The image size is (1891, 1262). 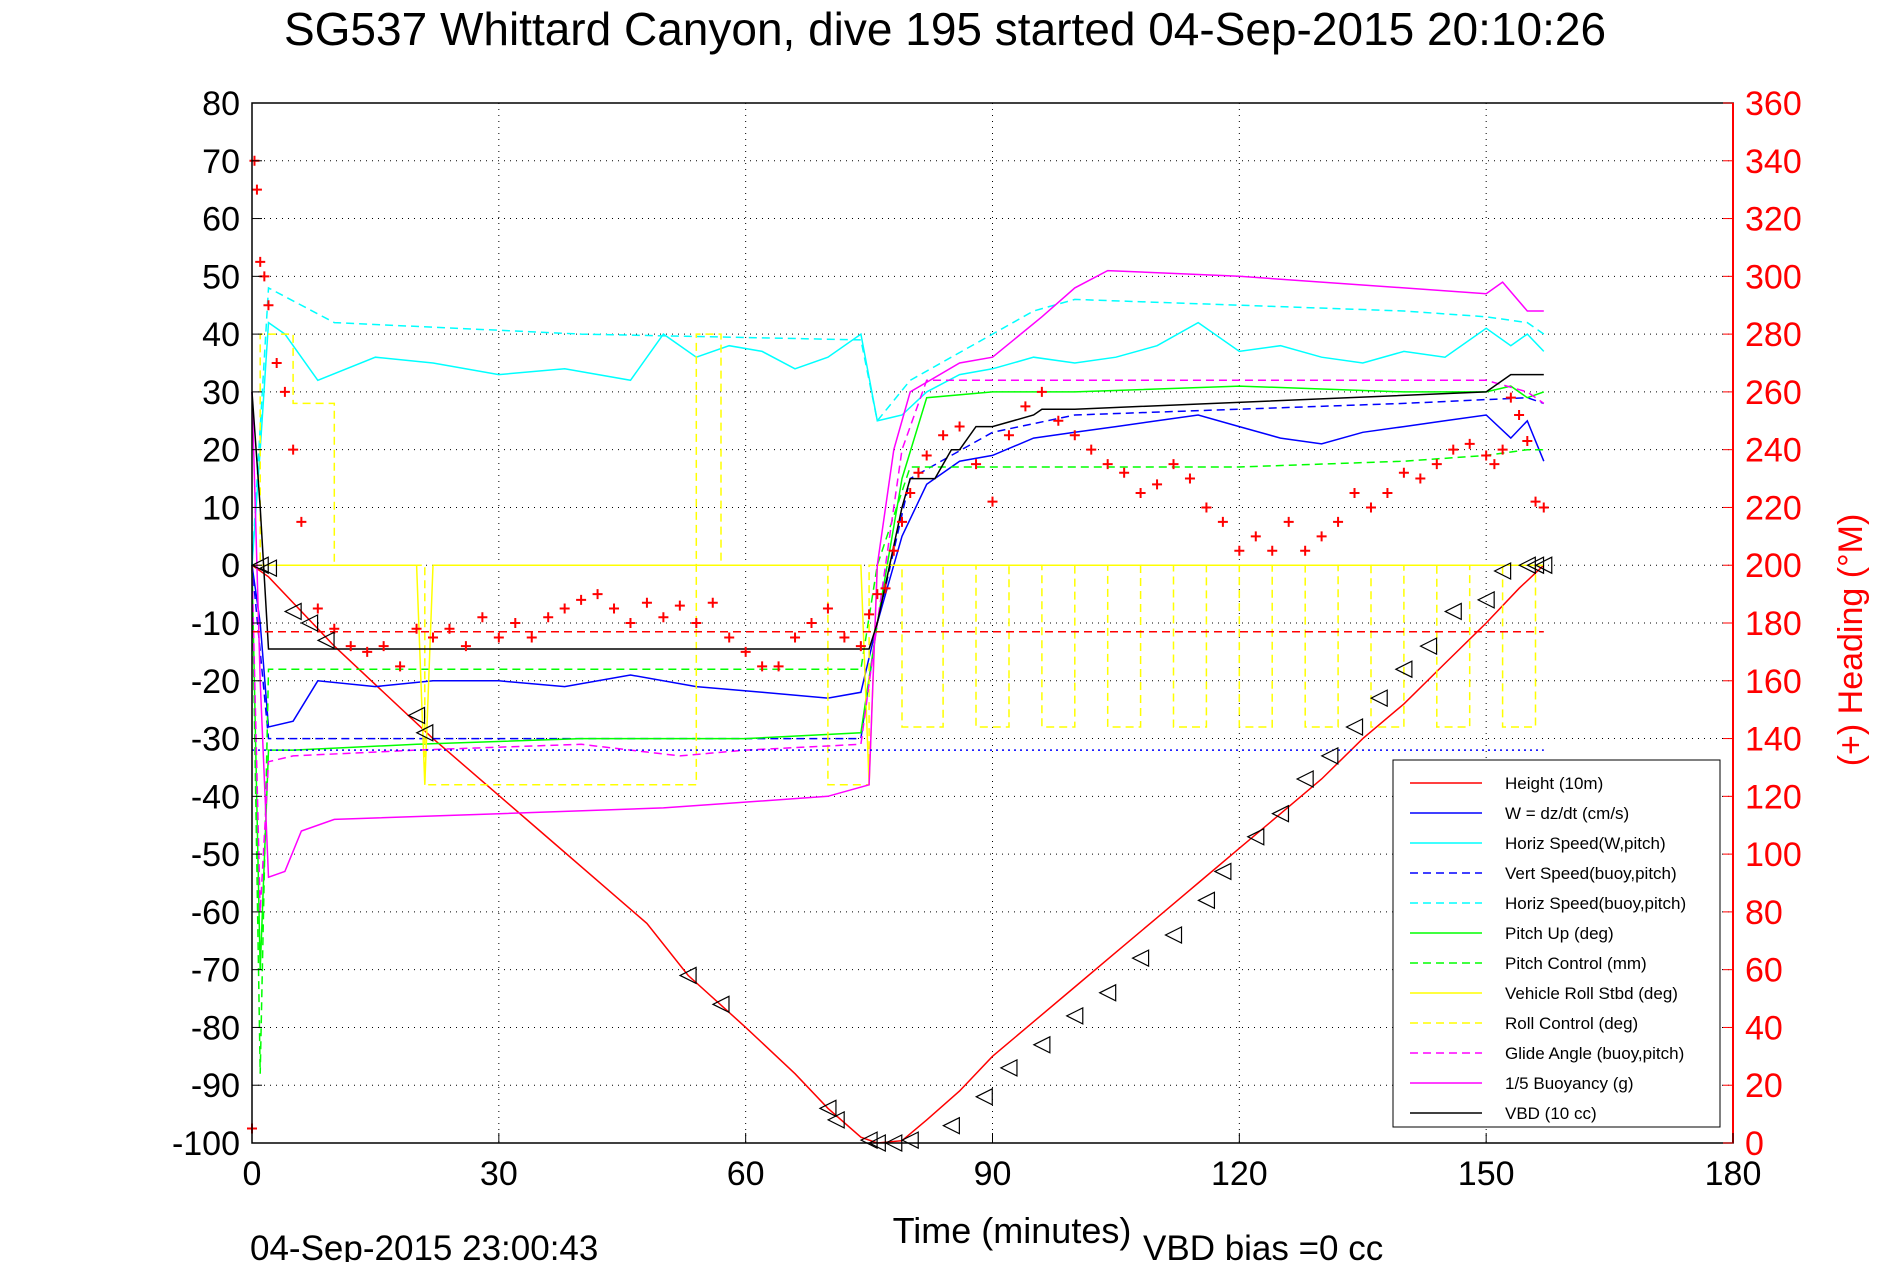 I want to click on y2-tick-label: 20, so click(x=1764, y=1086).